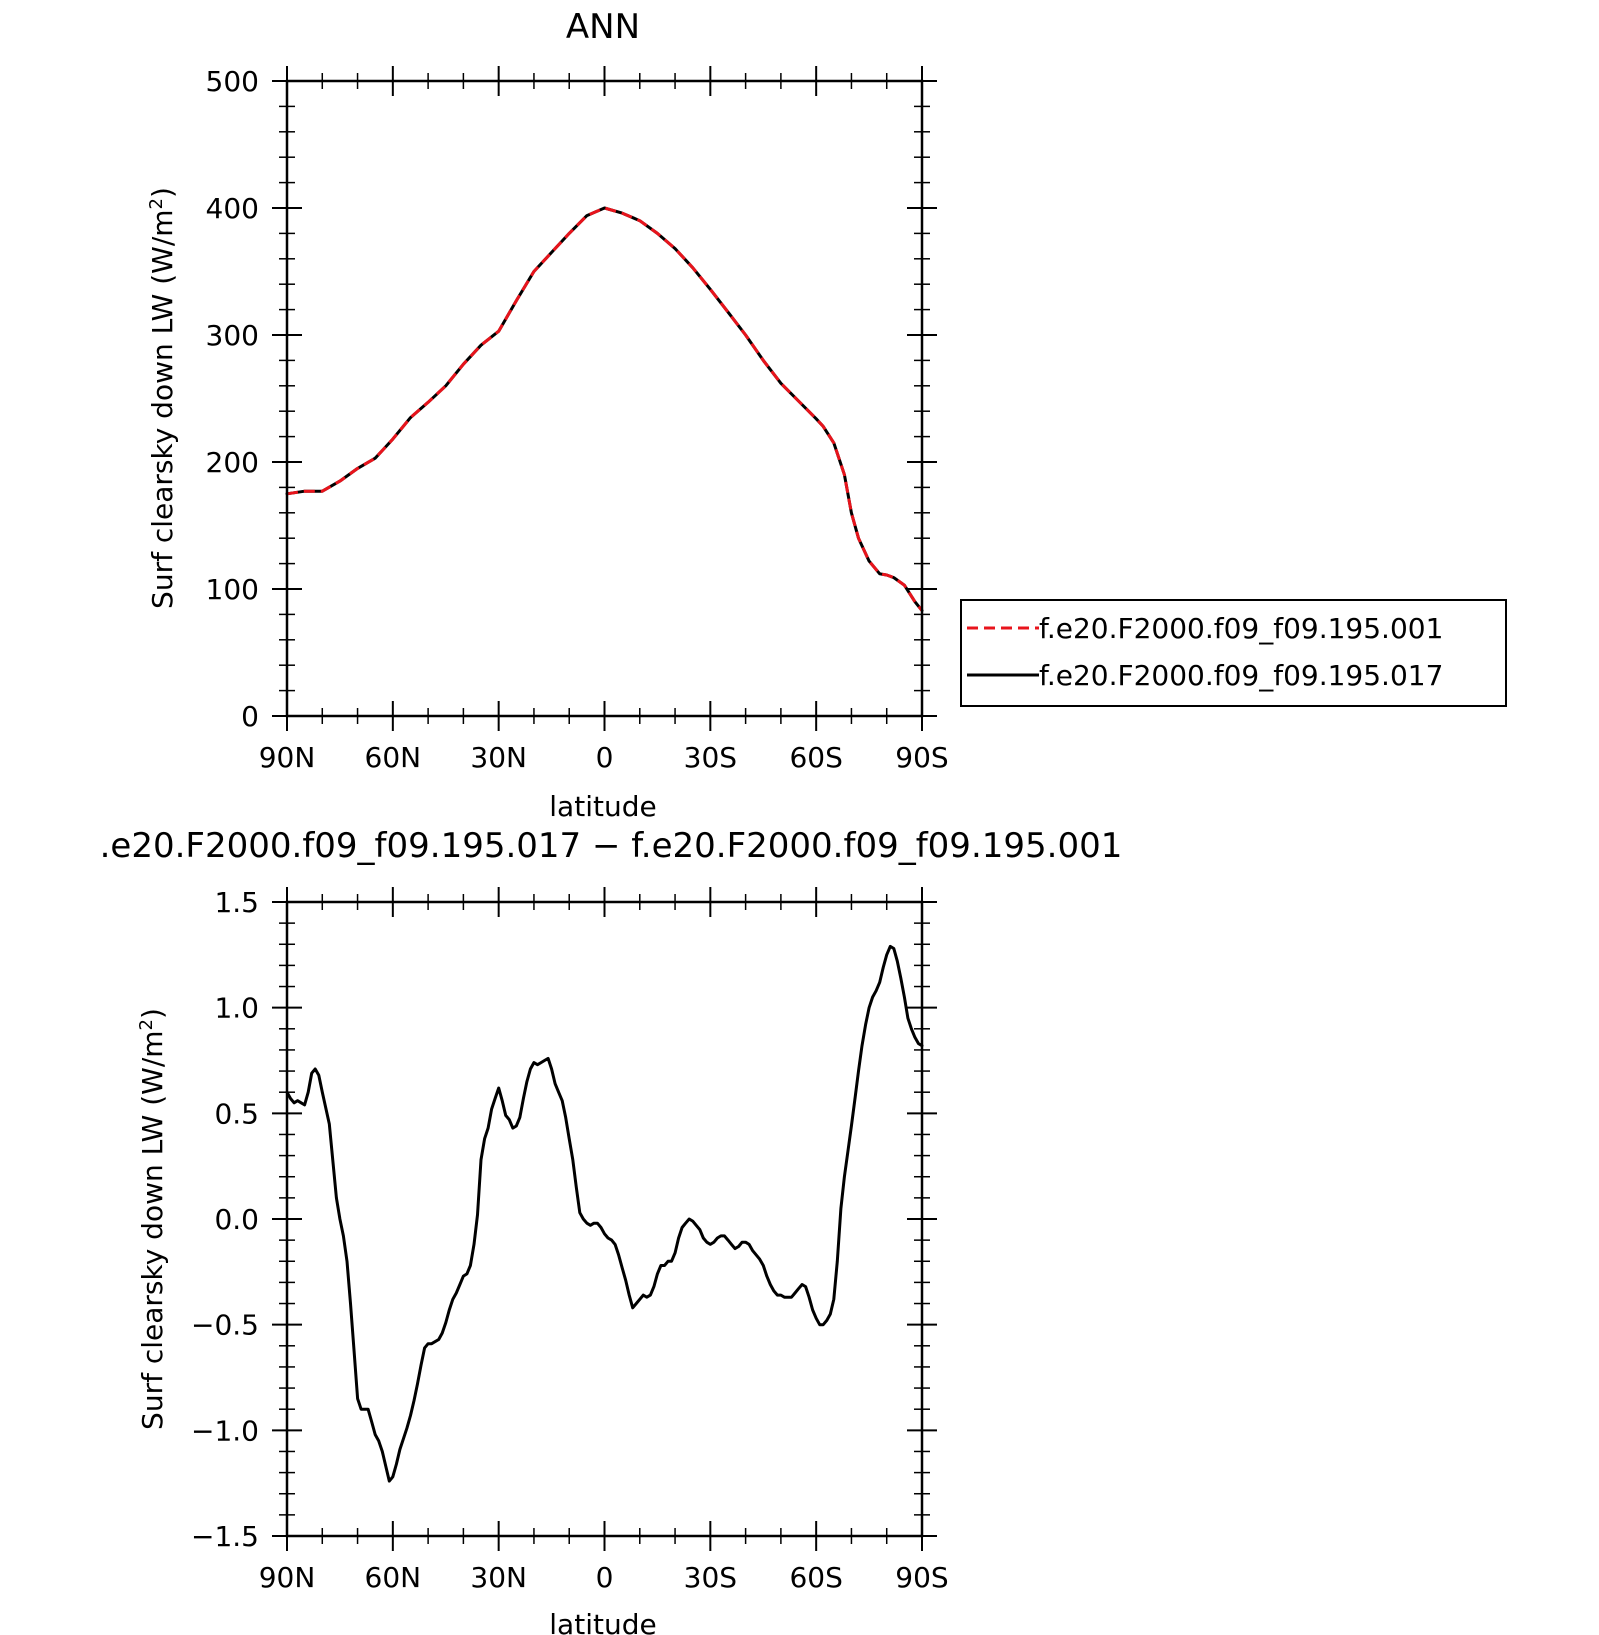  I want to click on bottom-series-lines, so click(604, 1213).